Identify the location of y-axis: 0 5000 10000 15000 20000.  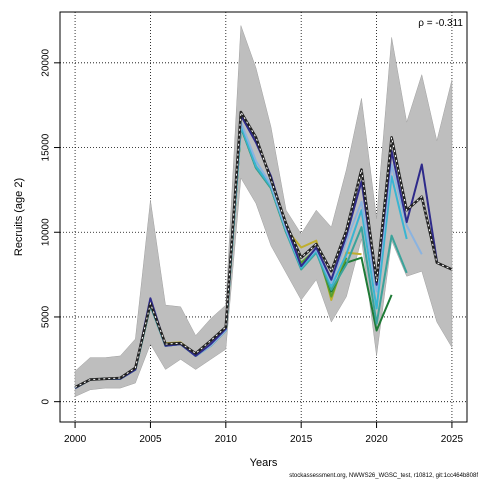
(51, 226).